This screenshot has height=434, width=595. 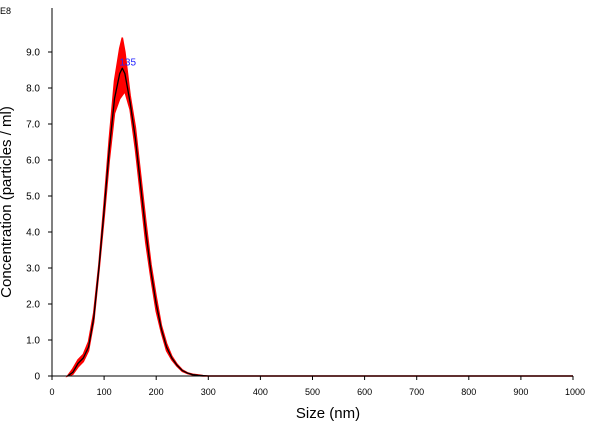 I want to click on y-tick-label: 9.0, so click(x=33, y=53).